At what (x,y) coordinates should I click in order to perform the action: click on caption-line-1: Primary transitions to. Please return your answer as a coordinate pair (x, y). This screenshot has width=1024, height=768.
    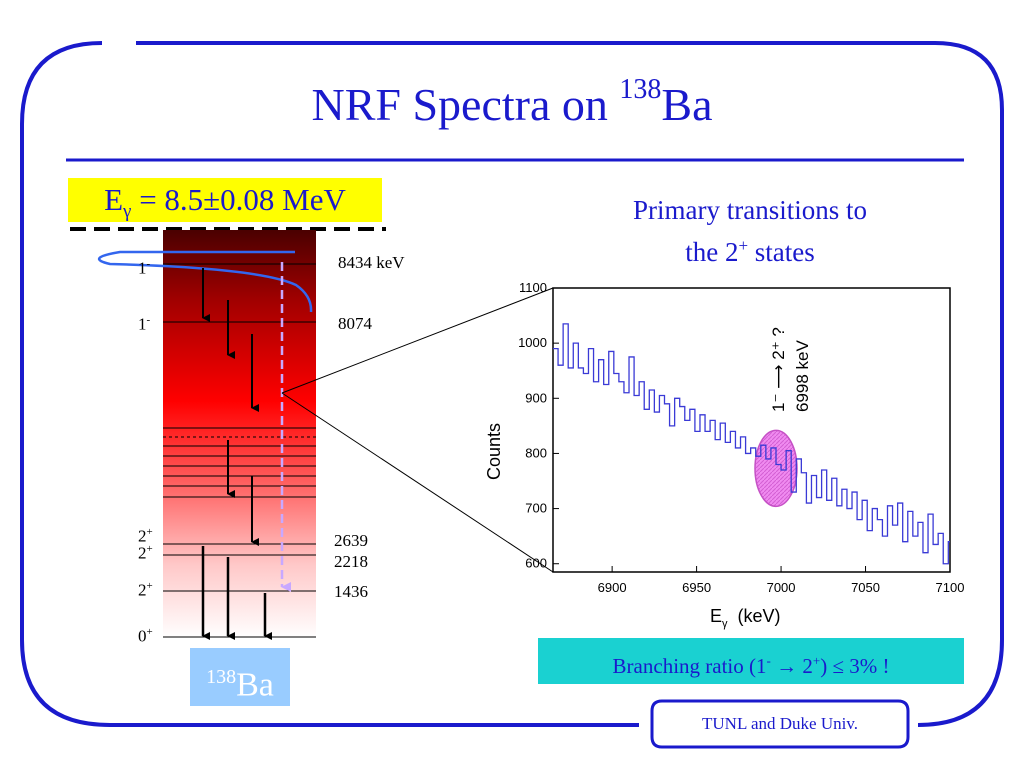
    Looking at the image, I should click on (750, 210).